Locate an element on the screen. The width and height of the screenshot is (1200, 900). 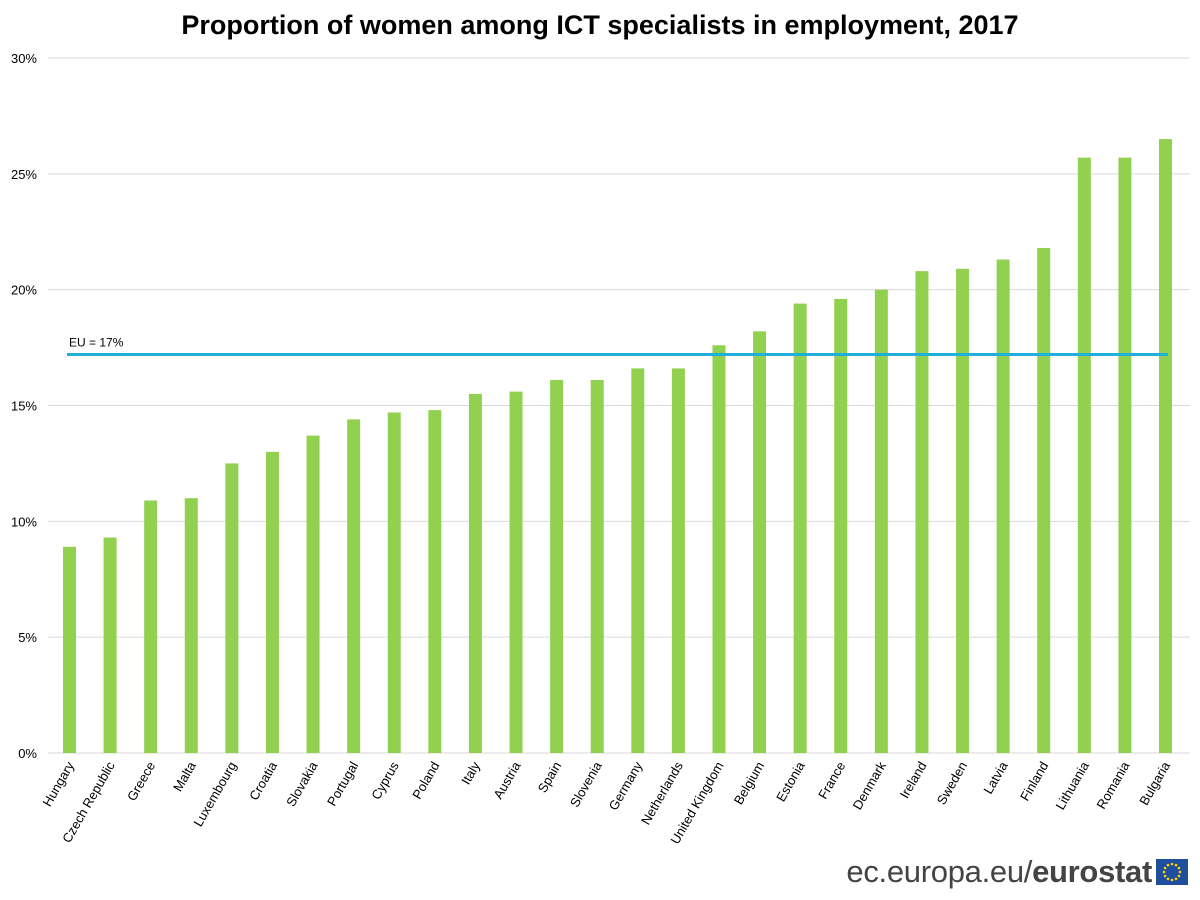
x-tick-label: Slovakia is located at coordinates (302, 783).